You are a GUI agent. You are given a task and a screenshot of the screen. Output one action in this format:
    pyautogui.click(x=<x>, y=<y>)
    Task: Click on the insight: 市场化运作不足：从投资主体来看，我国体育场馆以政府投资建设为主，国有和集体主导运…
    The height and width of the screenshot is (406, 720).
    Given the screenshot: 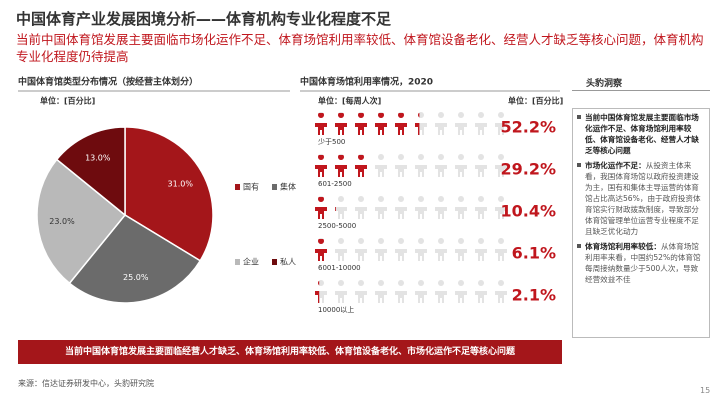 What is the action you would take?
    pyautogui.click(x=641, y=198)
    